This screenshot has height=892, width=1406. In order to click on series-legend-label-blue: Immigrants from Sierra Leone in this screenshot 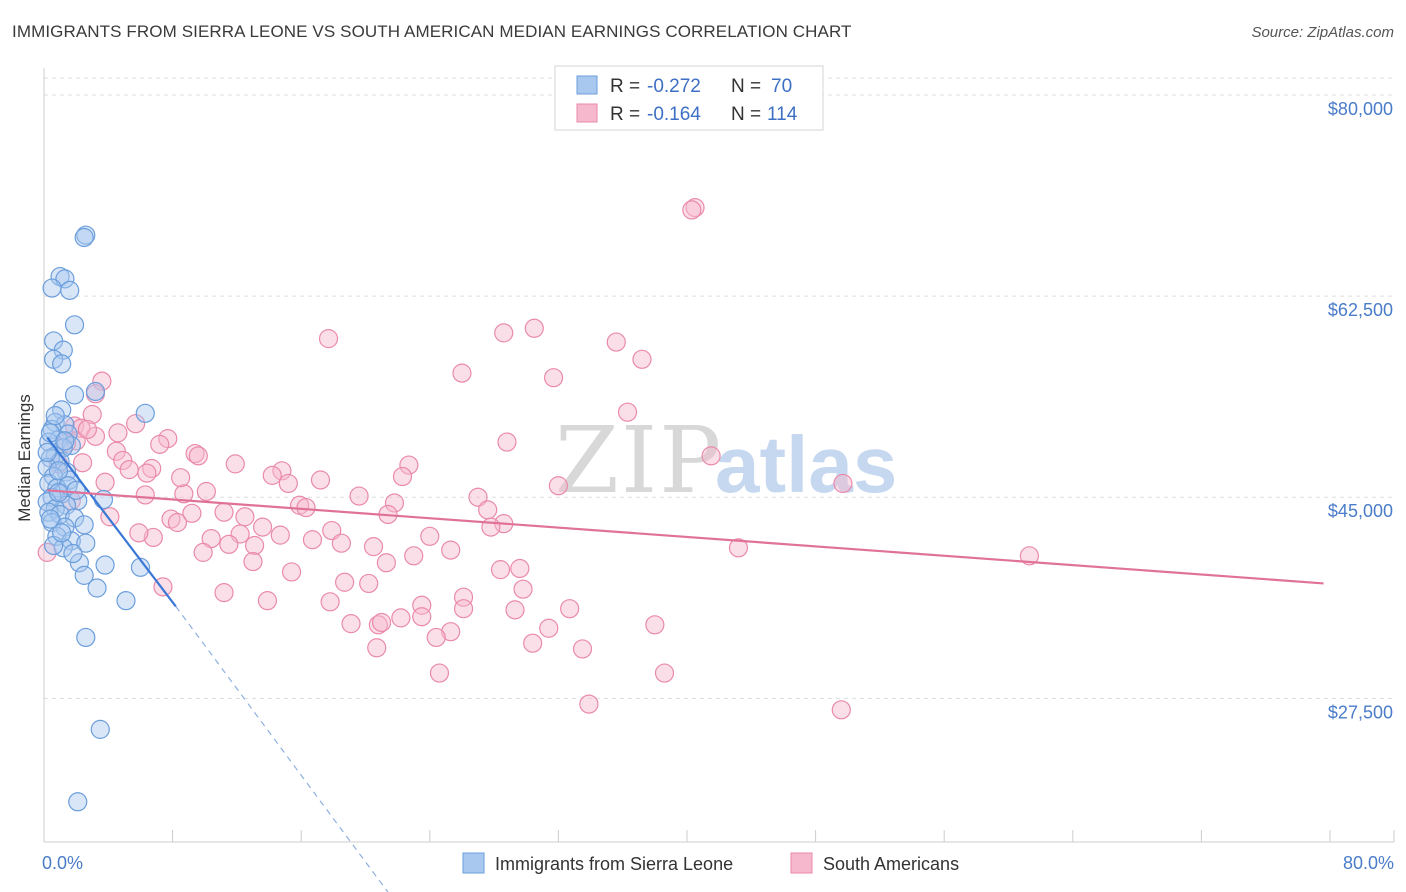, I will do `click(614, 864)`.